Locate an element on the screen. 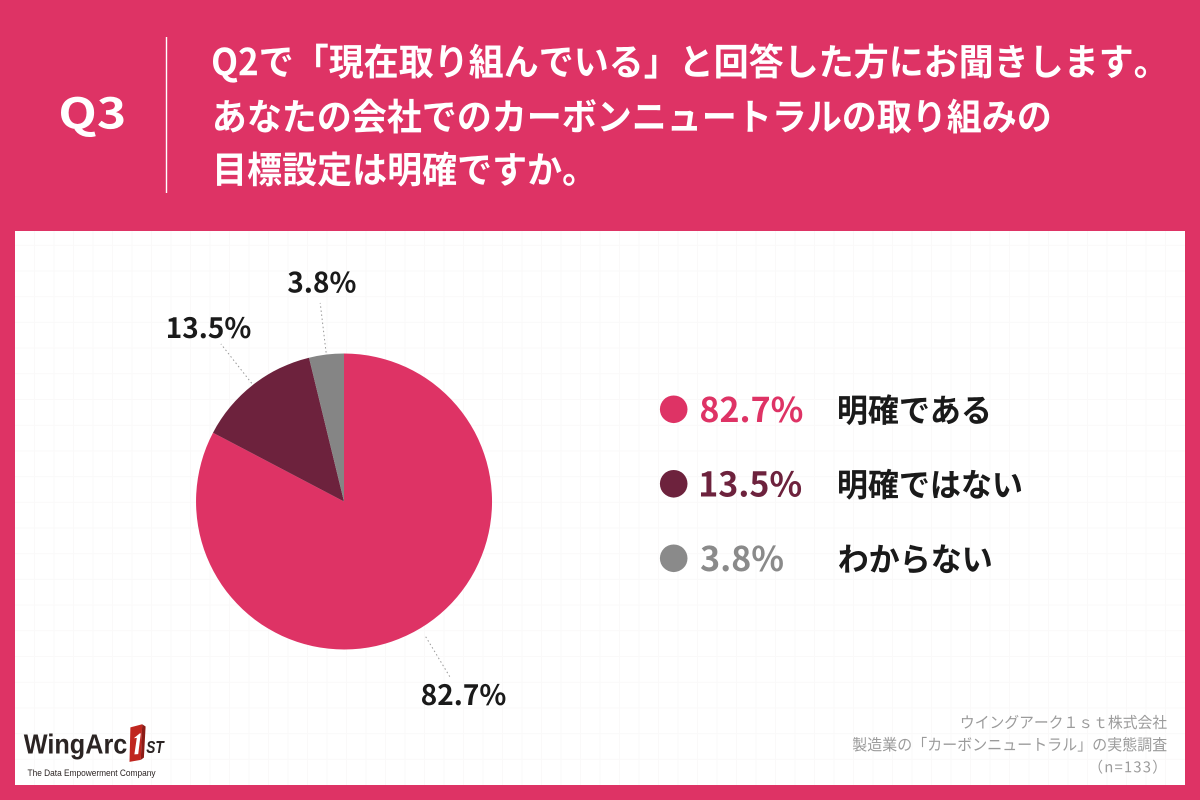 Image resolution: width=1200 pixels, height=800 pixels. svg-text: WingArc is located at coordinates (76, 744).